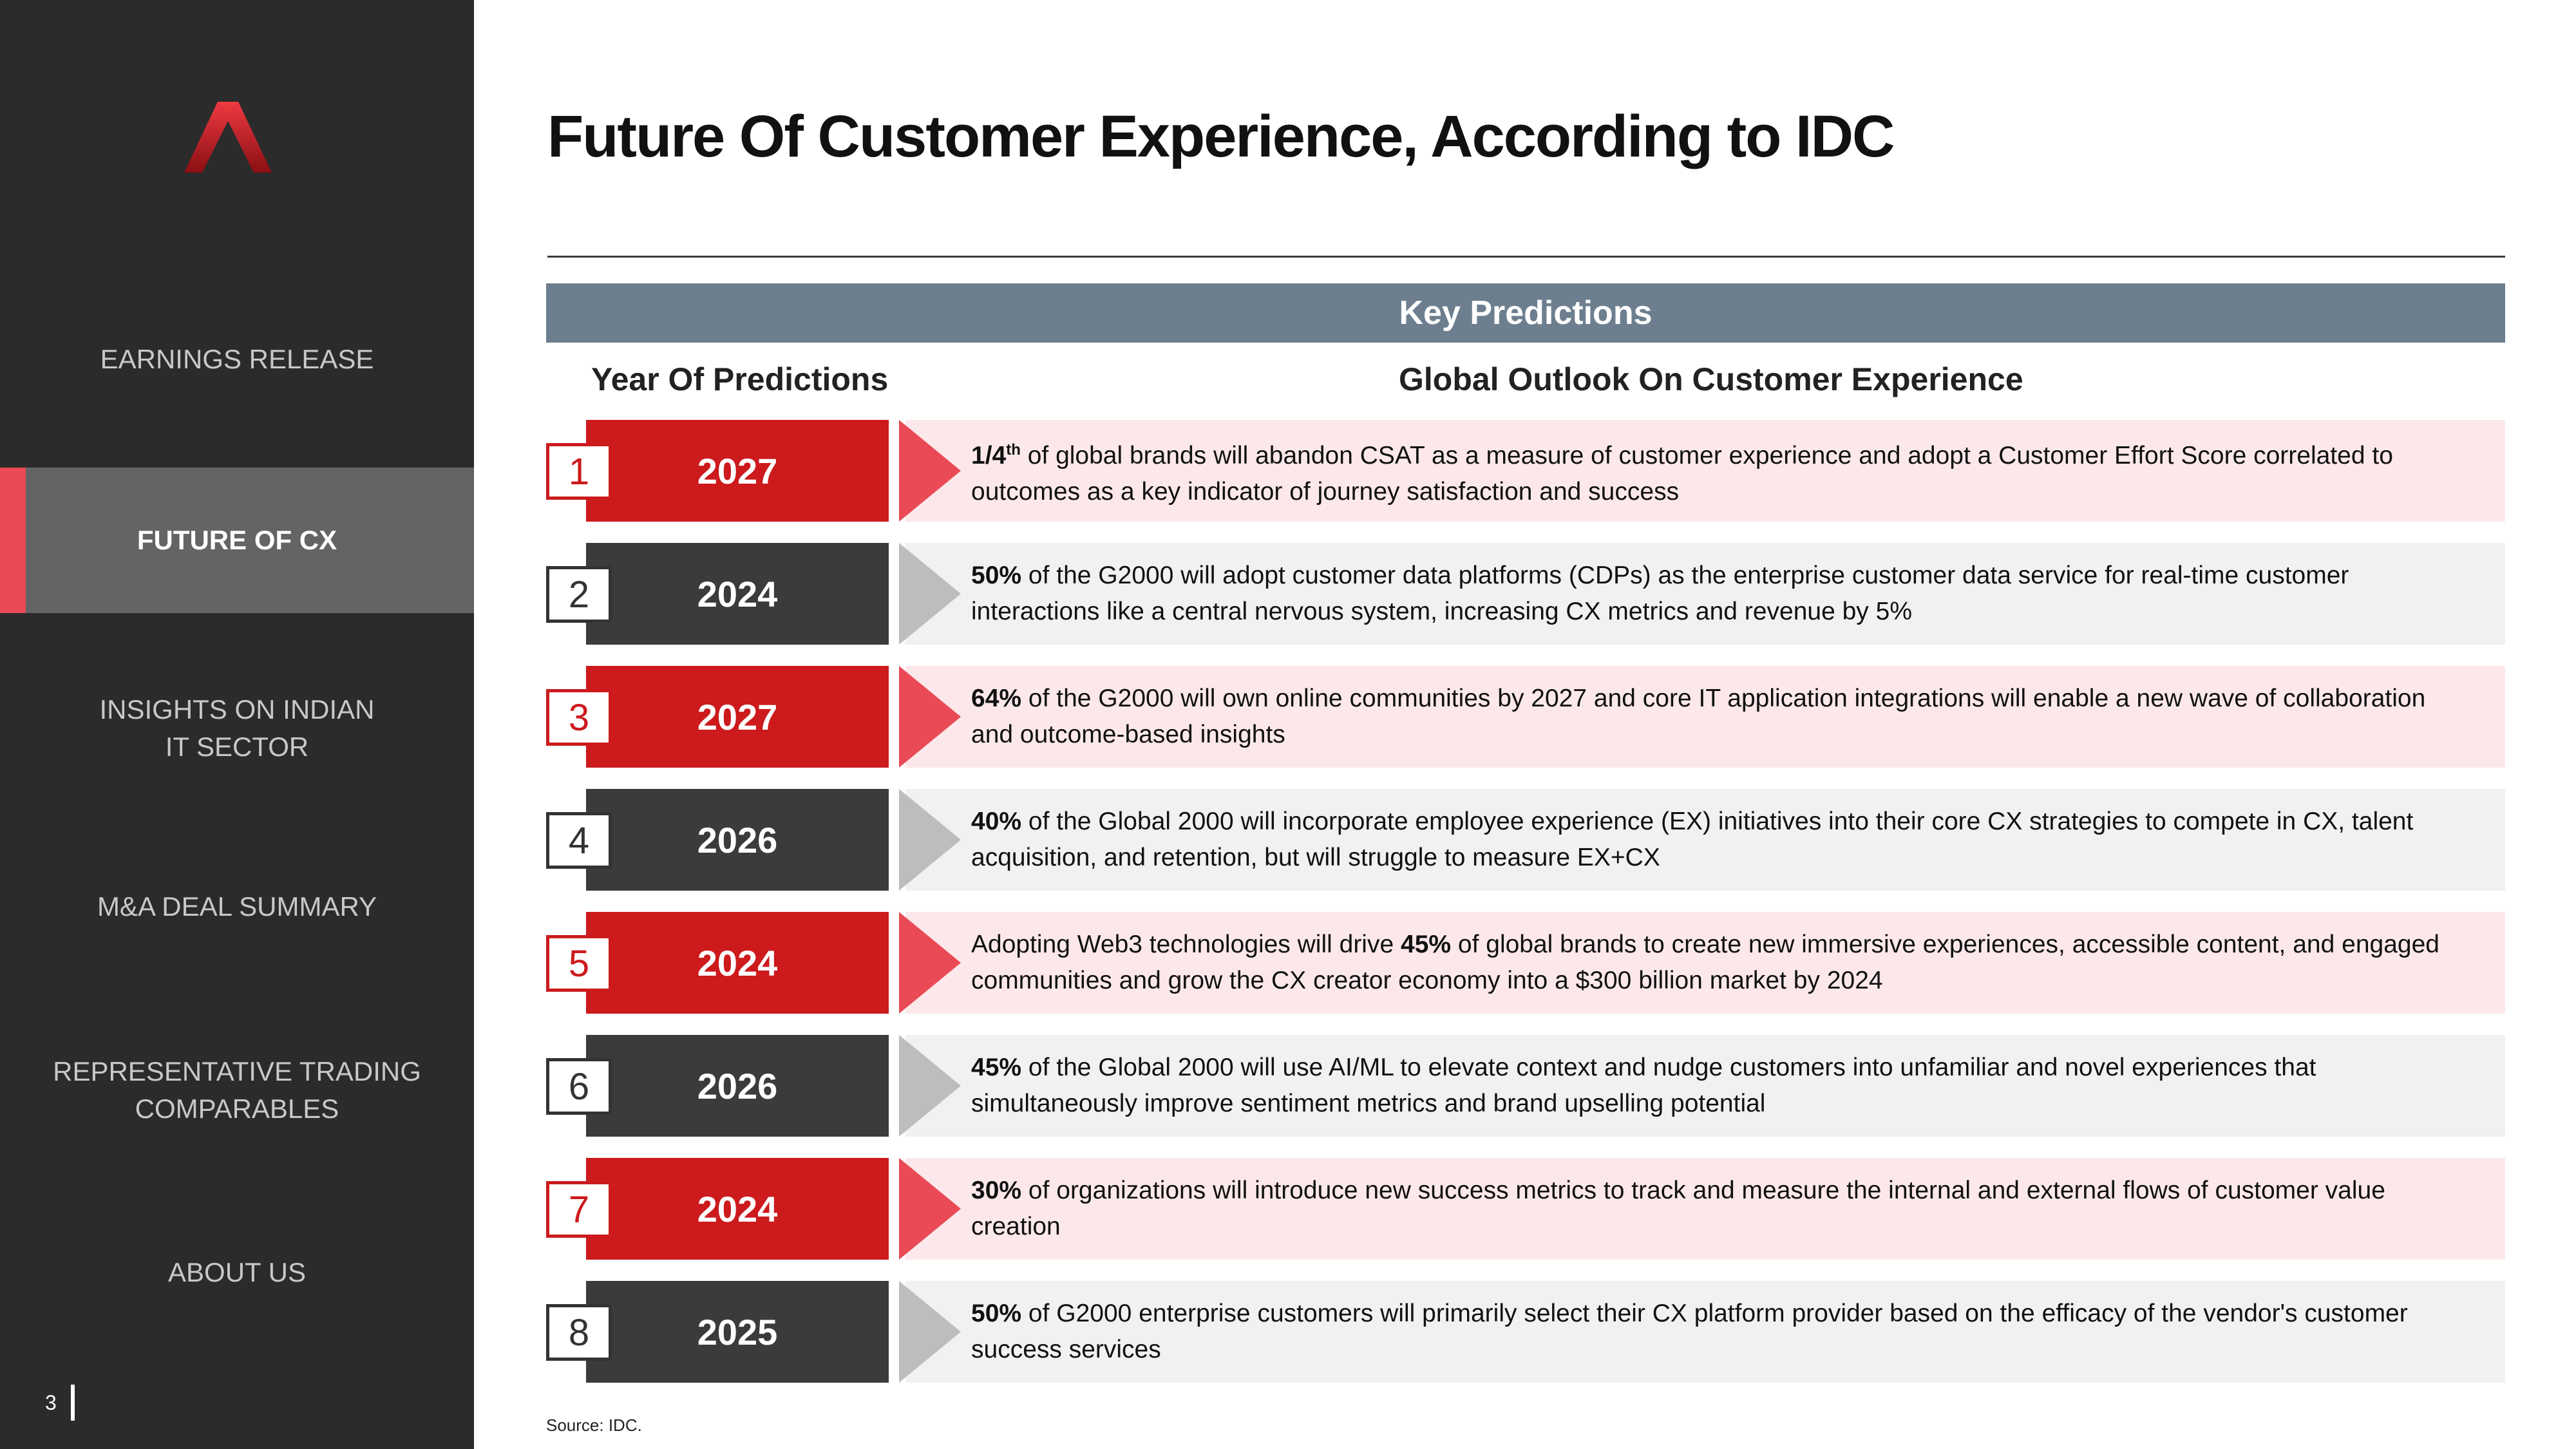  Describe the element at coordinates (989, 455) in the screenshot. I see `prediction-highlight: 1/4` at that location.